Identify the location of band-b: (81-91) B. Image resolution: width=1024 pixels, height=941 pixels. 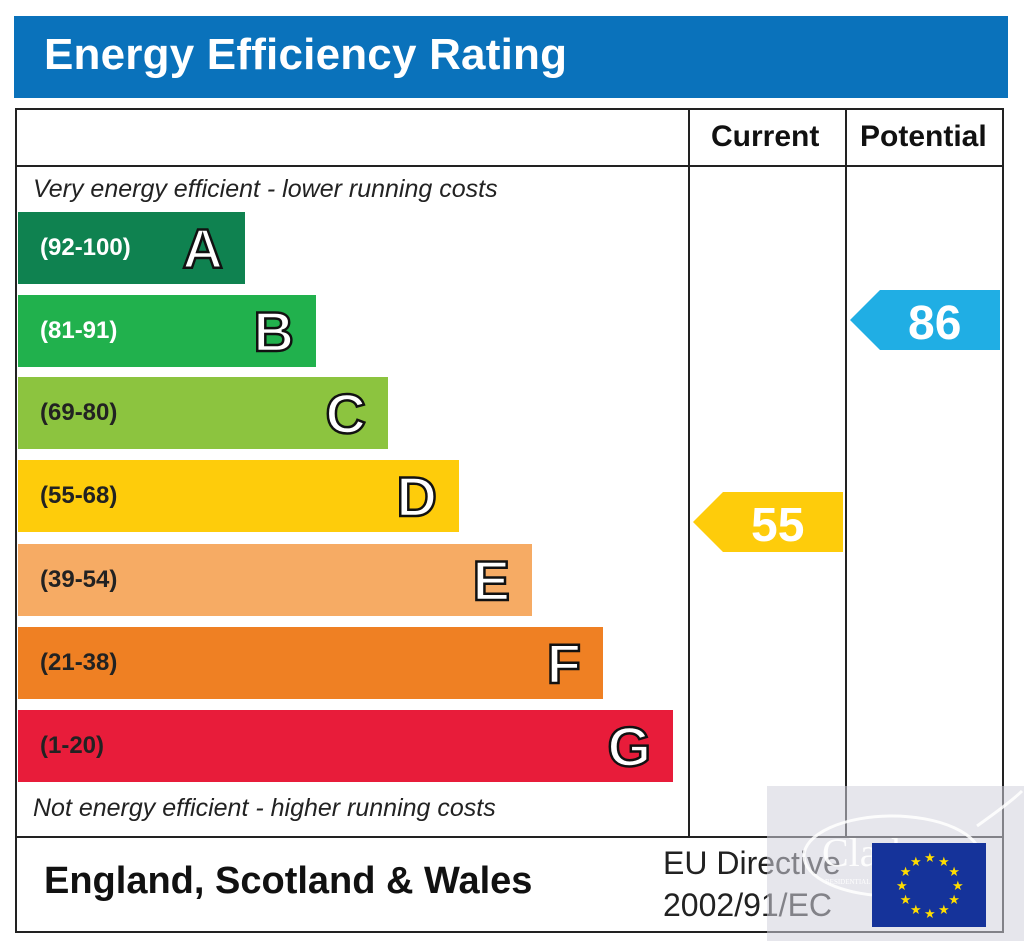
(167, 331).